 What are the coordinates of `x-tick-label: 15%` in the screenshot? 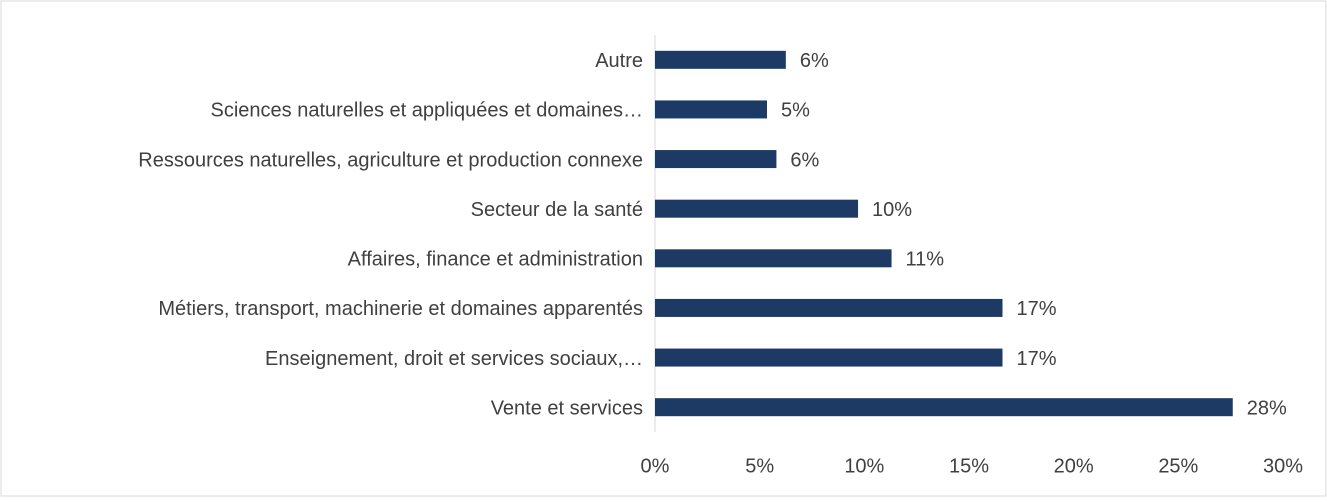 It's located at (969, 466).